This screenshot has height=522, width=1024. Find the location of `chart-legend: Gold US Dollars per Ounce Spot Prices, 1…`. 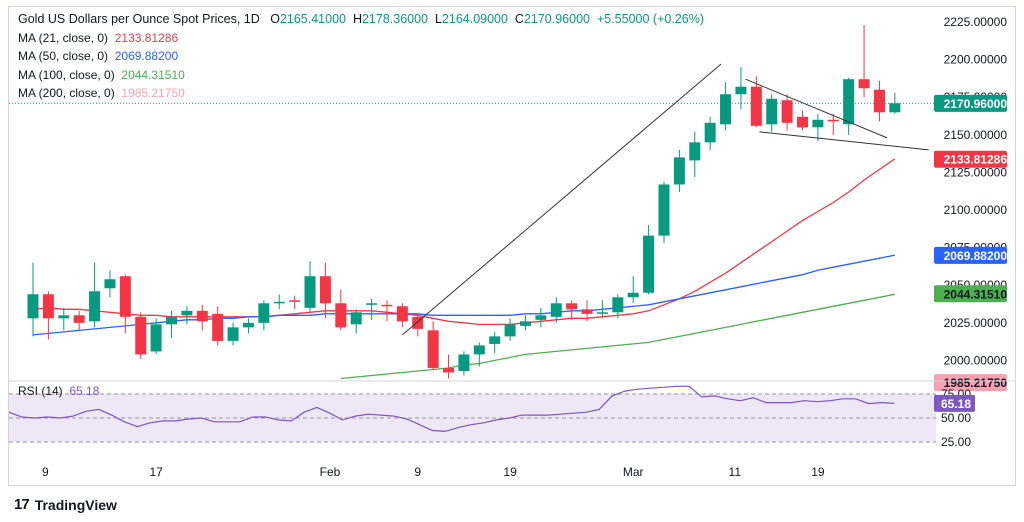

chart-legend: Gold US Dollars per Ounce Spot Prices, 1… is located at coordinates (361, 56).